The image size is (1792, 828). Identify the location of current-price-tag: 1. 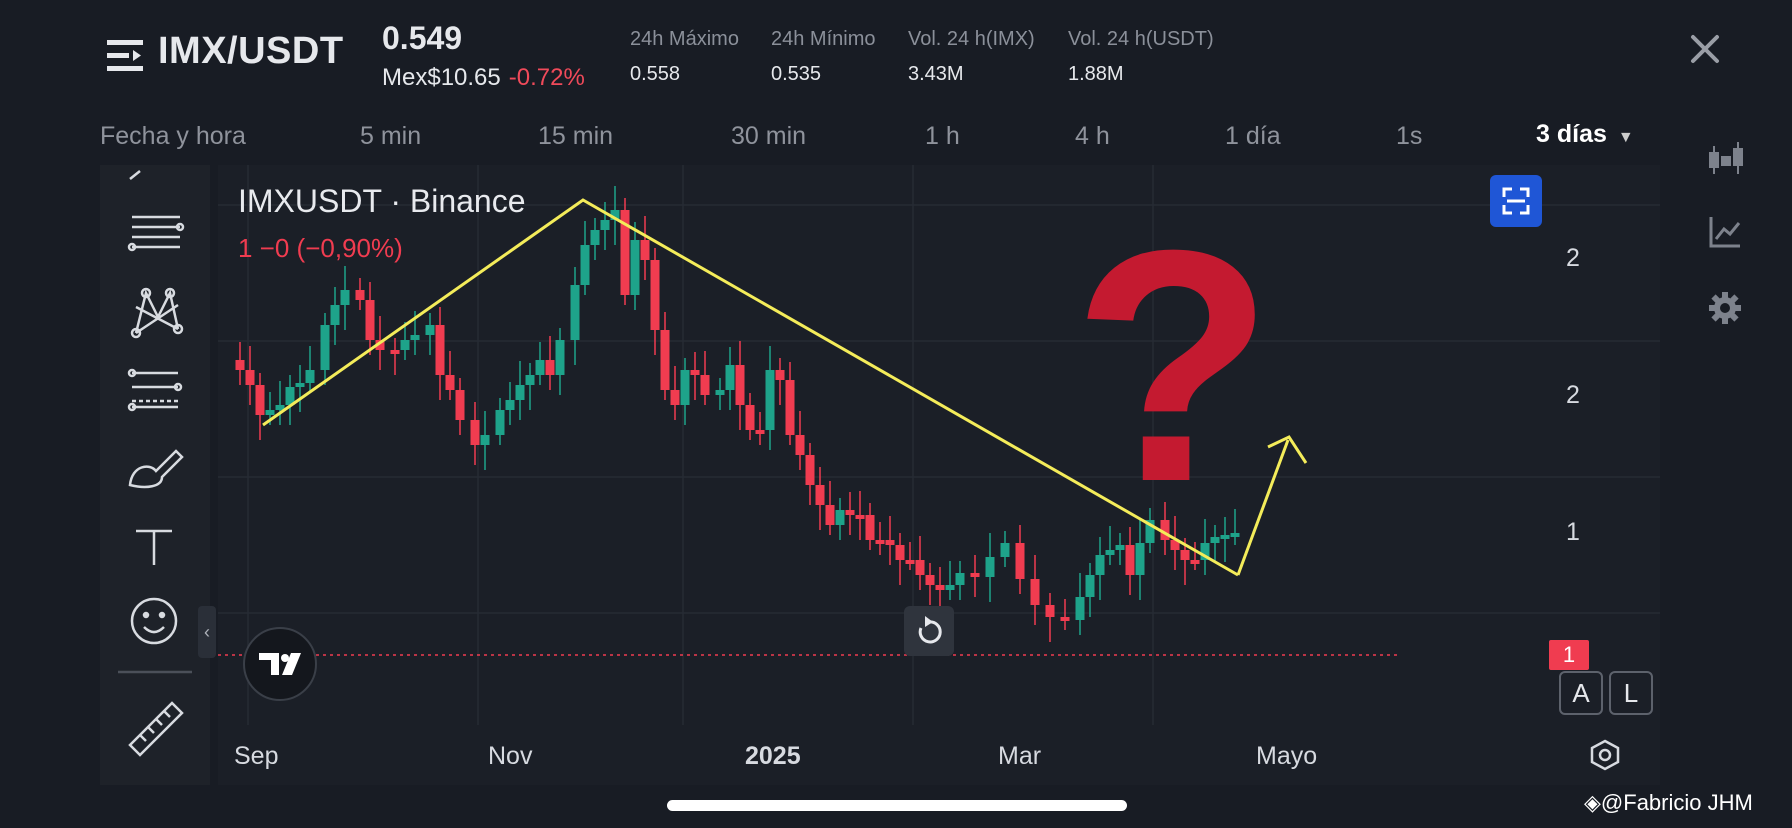
(1569, 655).